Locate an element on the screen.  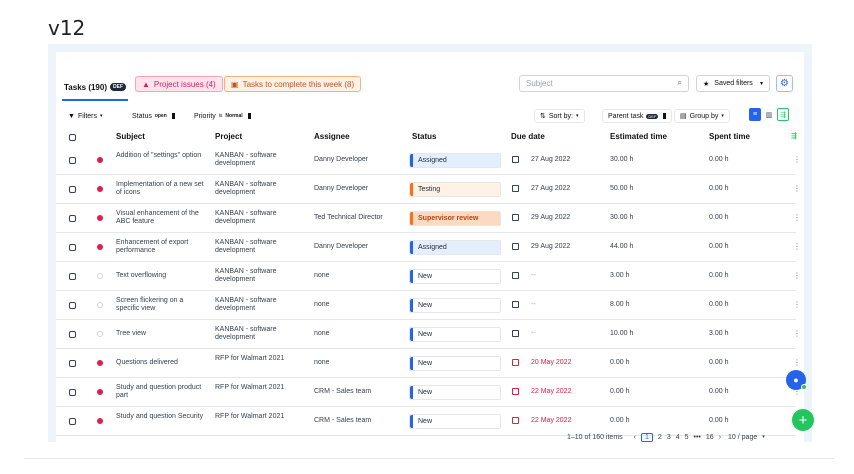
add-task-button: + is located at coordinates (803, 420).